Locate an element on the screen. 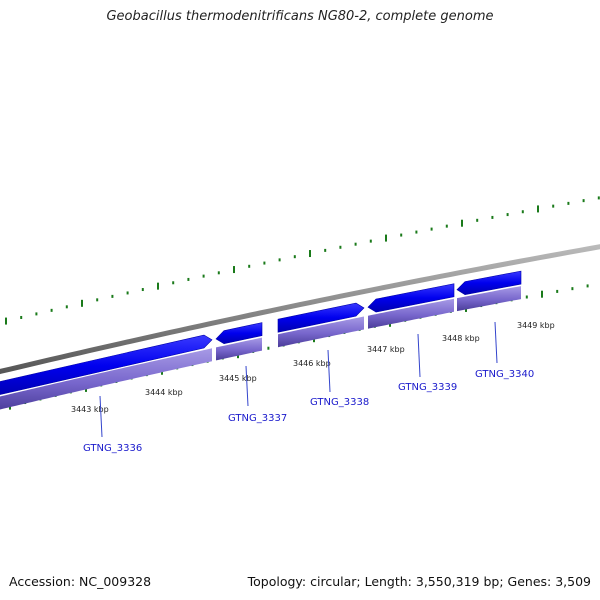 The height and width of the screenshot is (600, 600). gene-label: GTNG_3336 is located at coordinates (112, 448).